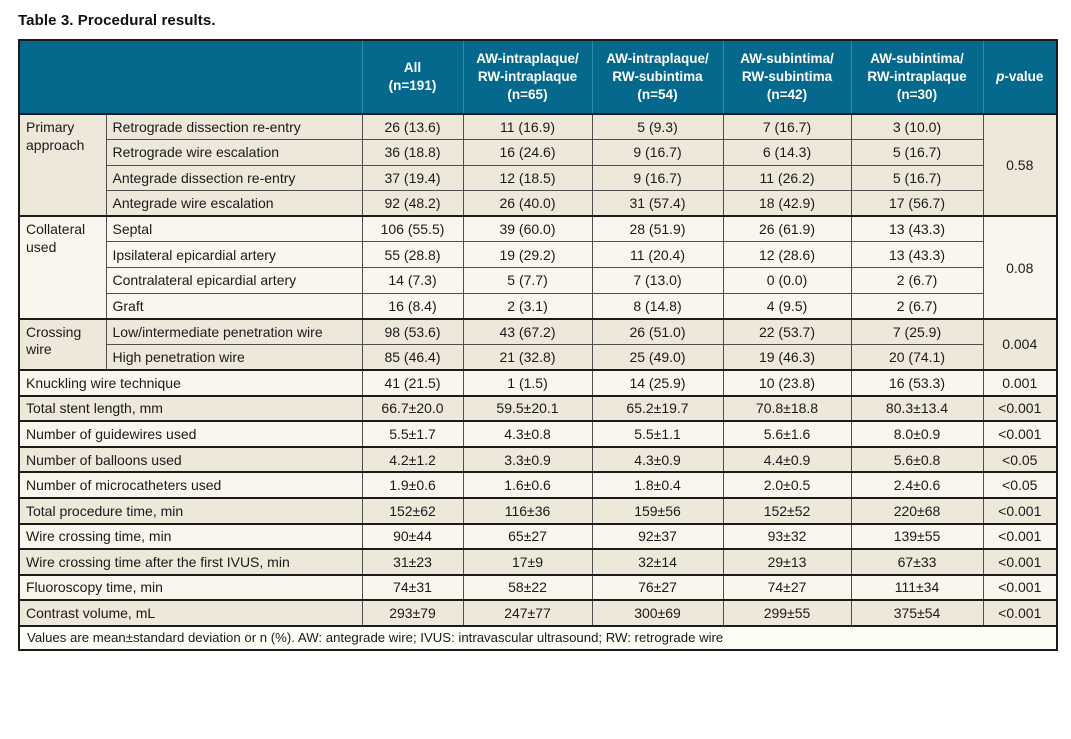 This screenshot has height=739, width=1071. Describe the element at coordinates (657, 459) in the screenshot. I see `value-cell: 4.3±0.9` at that location.